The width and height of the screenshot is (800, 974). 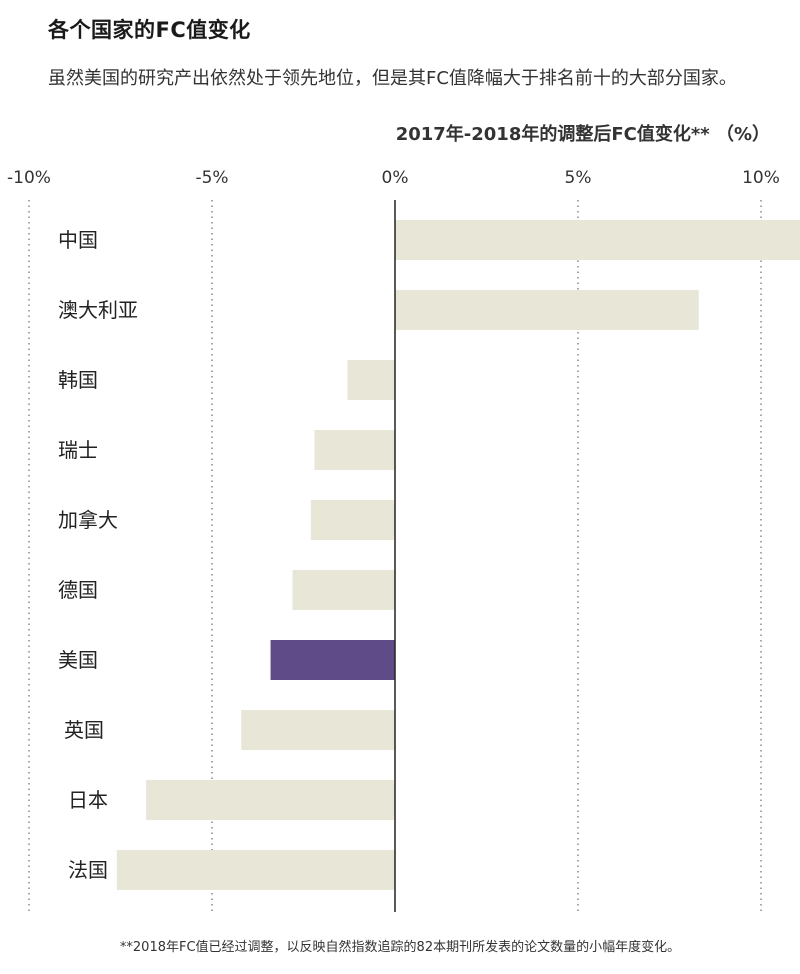 What do you see at coordinates (78, 380) in the screenshot?
I see `category-label: 韩国` at bounding box center [78, 380].